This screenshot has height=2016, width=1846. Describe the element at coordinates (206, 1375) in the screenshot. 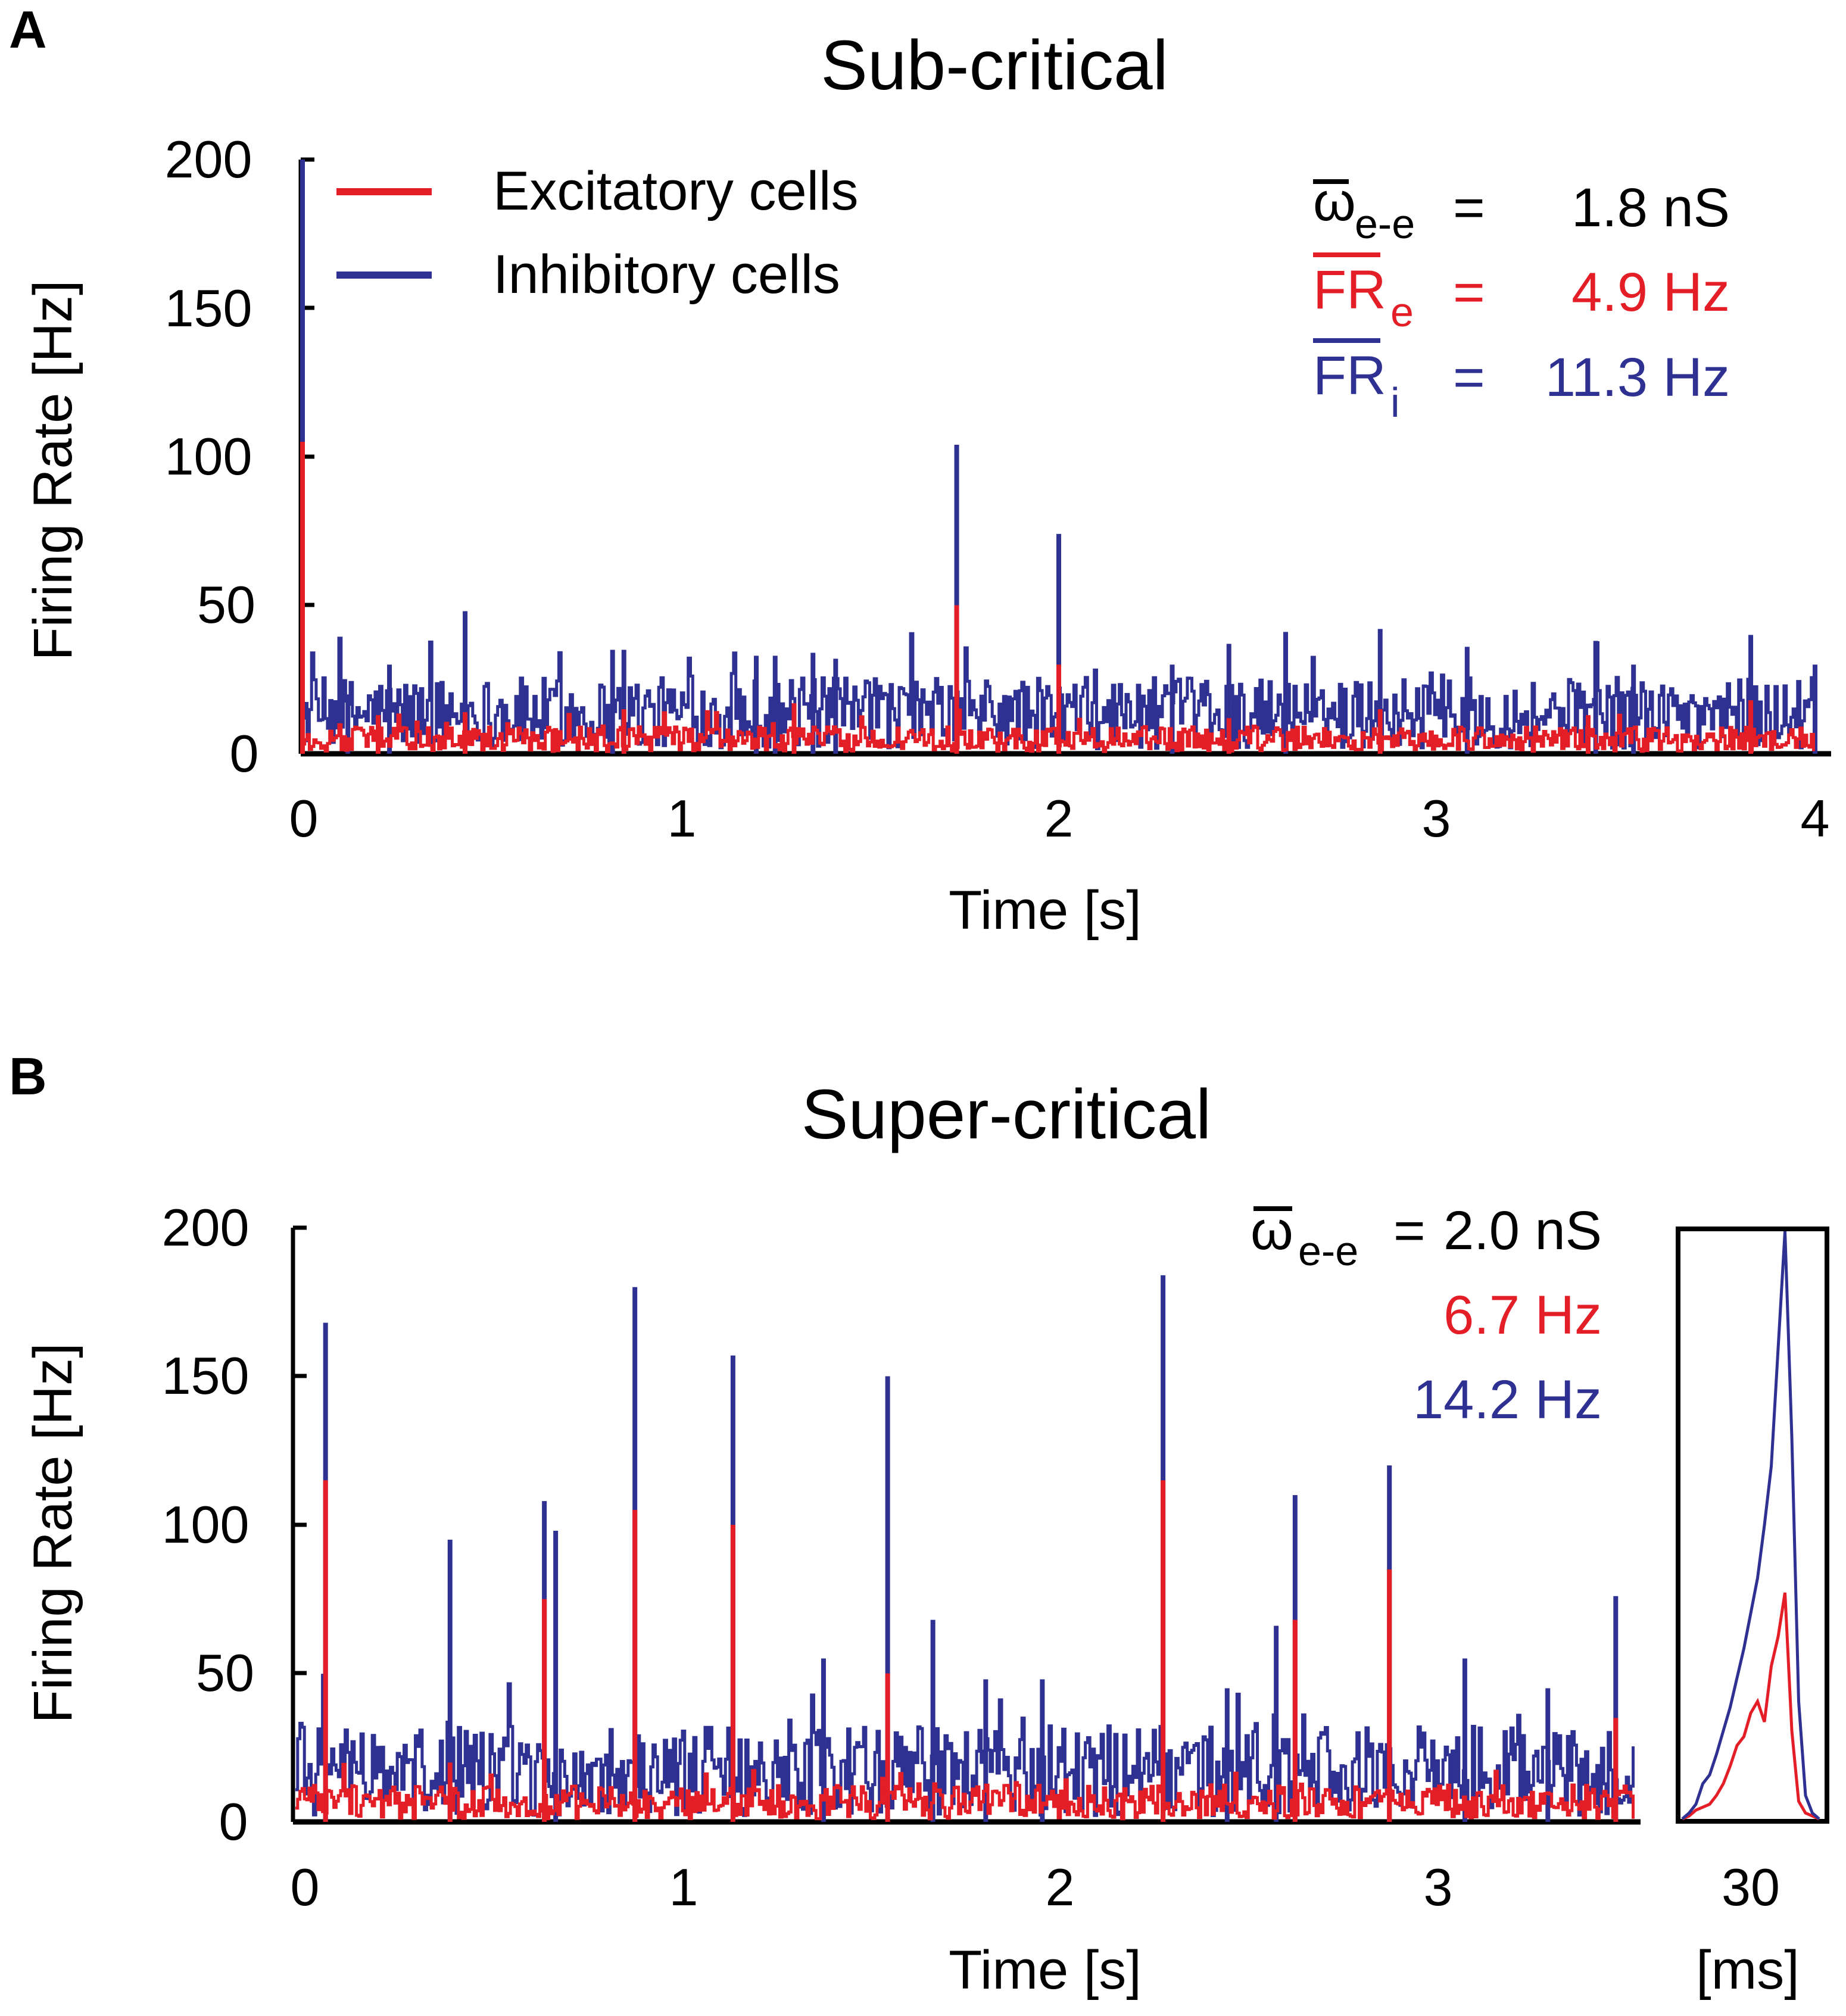

I see `panel-b-y-tick-label: 150` at that location.